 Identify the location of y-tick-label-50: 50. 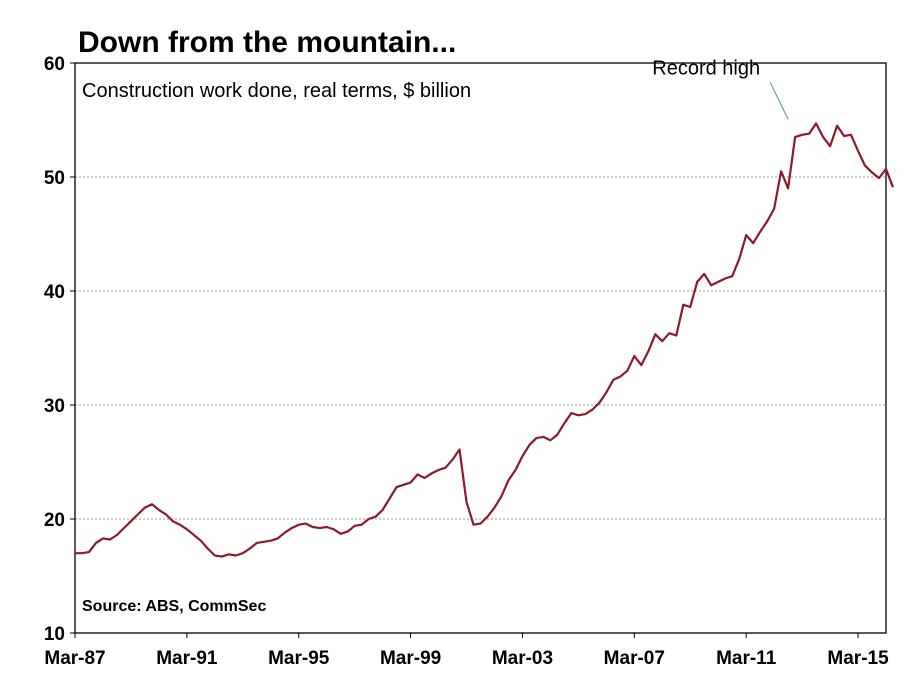
(54, 178).